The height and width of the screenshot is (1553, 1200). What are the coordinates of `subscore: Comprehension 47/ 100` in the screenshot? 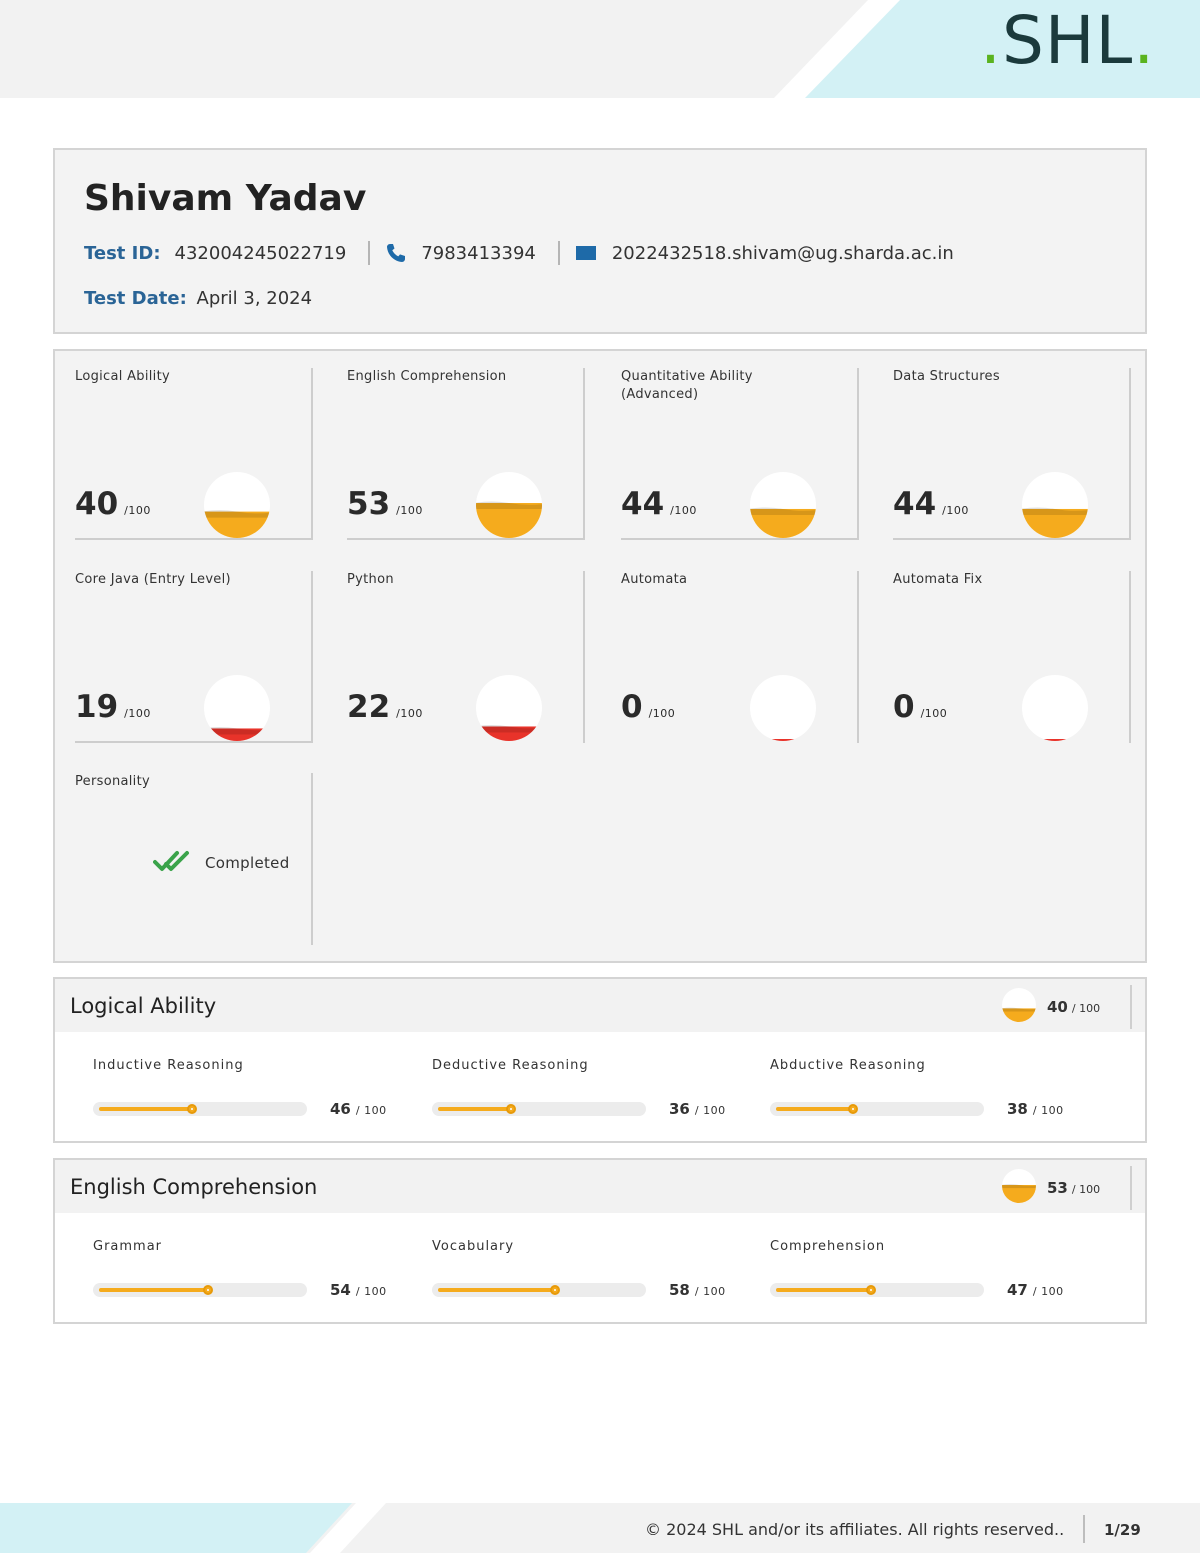 It's located at (920, 1279).